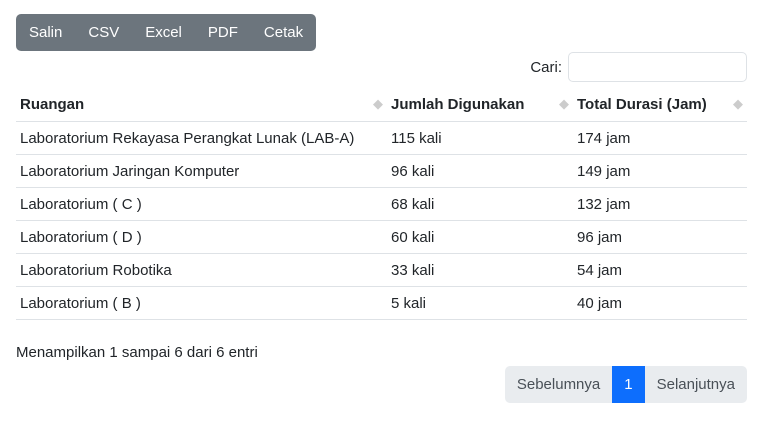 This screenshot has height=421, width=757. I want to click on column-header-jumlah: Jumlah Digunakan ◆, so click(480, 105).